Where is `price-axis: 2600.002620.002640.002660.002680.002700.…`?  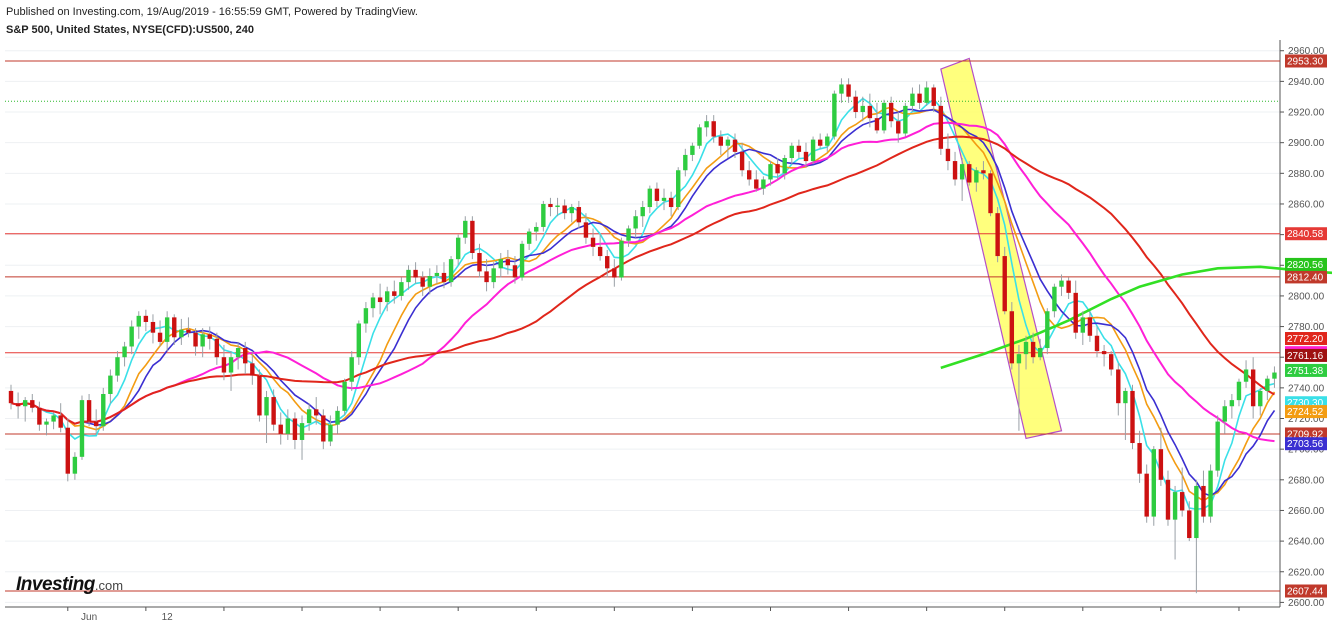 price-axis: 2600.002620.002640.002660.002680.002700.… is located at coordinates (1302, 327).